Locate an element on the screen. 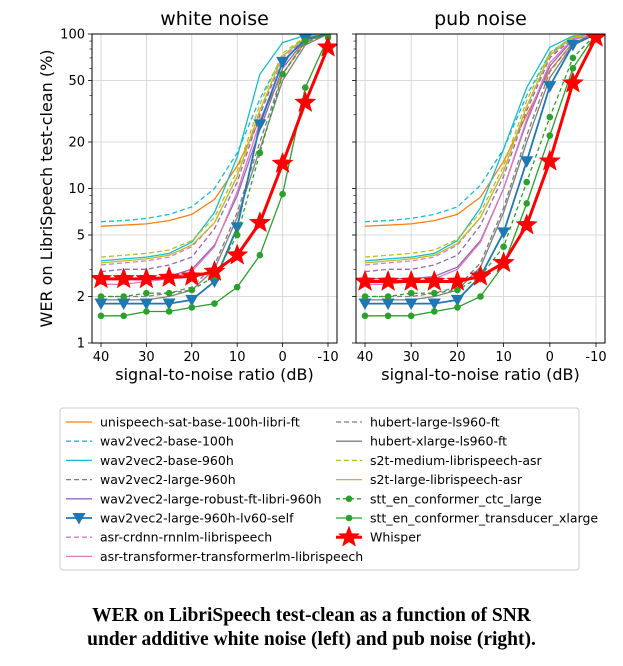 Image resolution: width=623 pixels, height=666 pixels. legend-label: wav2vec2-base-960h is located at coordinates (167, 460).